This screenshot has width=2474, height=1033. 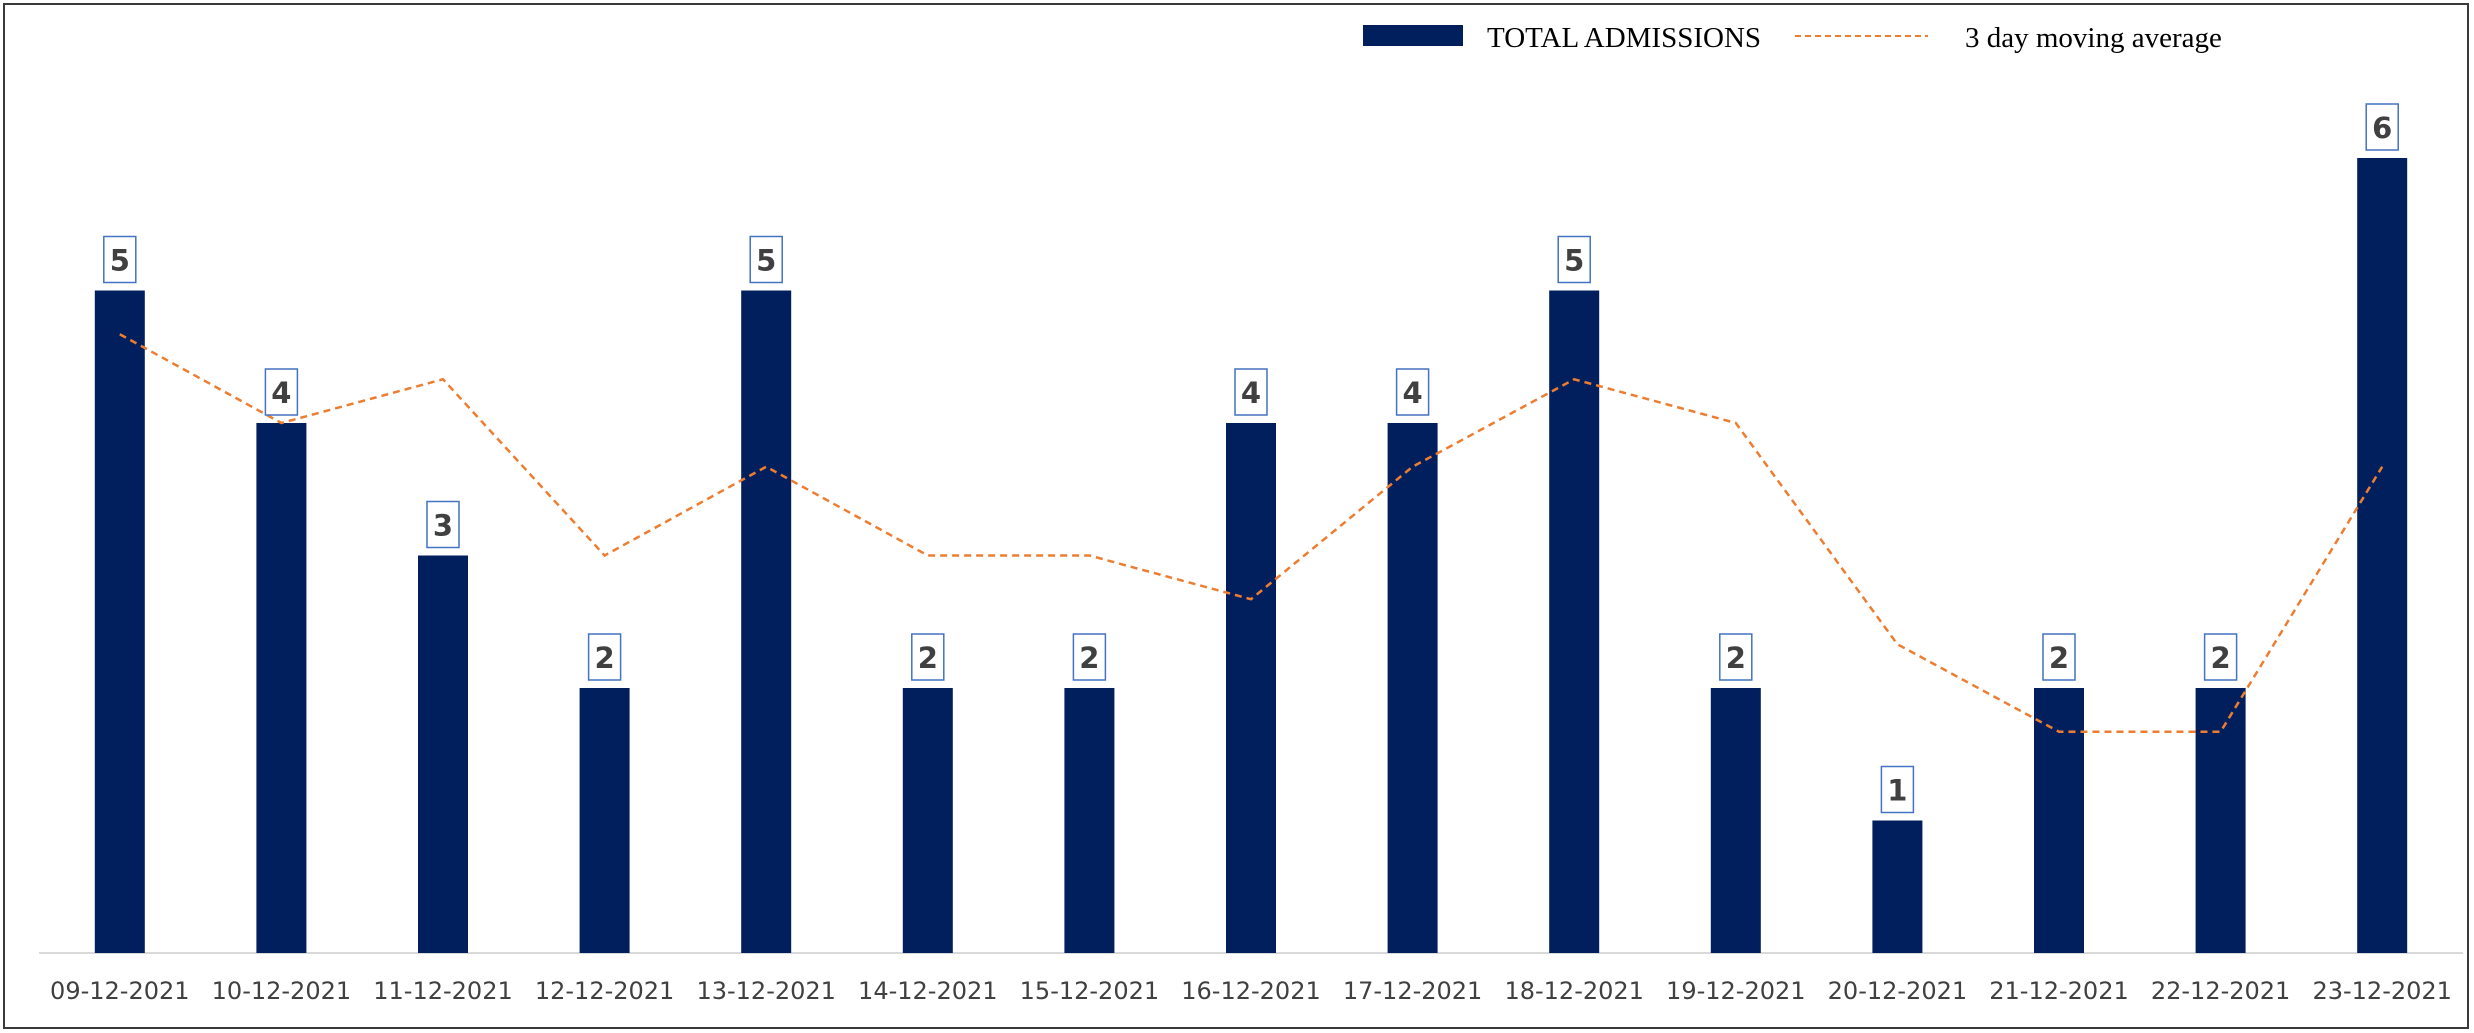 I want to click on bar-09-12-2021, so click(x=119, y=621).